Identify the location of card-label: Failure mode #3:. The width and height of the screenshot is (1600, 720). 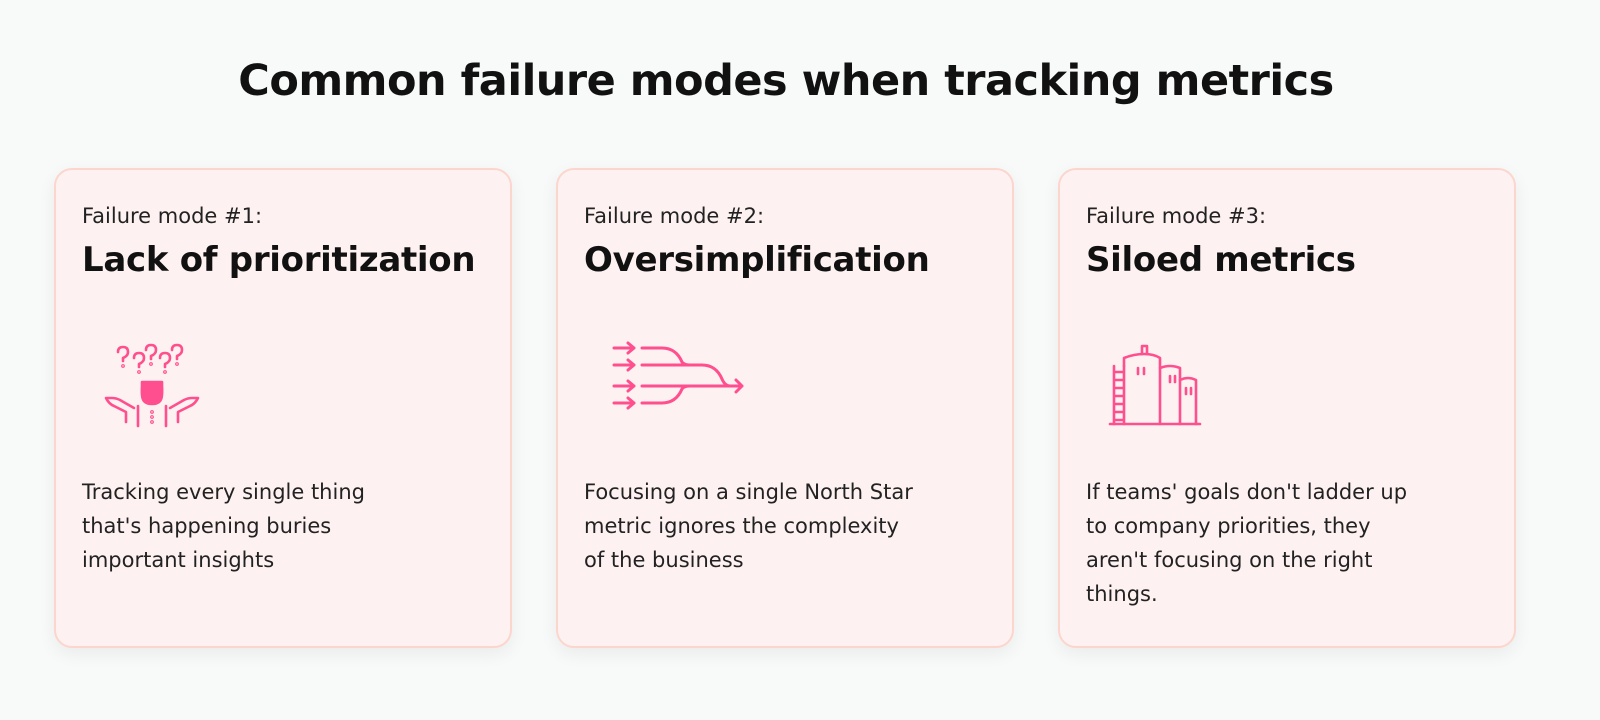
(1176, 216).